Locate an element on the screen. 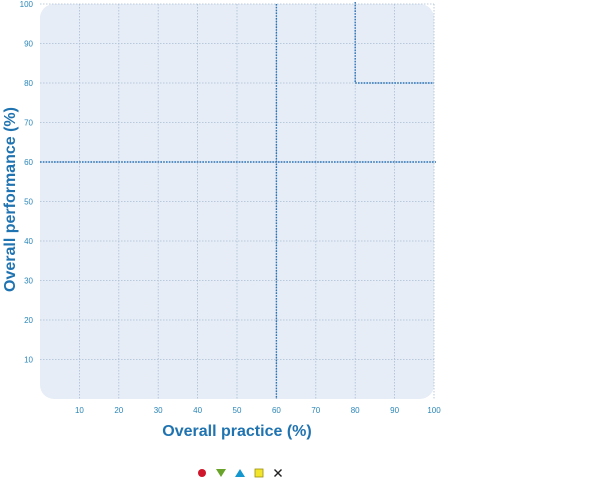 This screenshot has height=479, width=605. y-tick-label: 90 is located at coordinates (28, 44).